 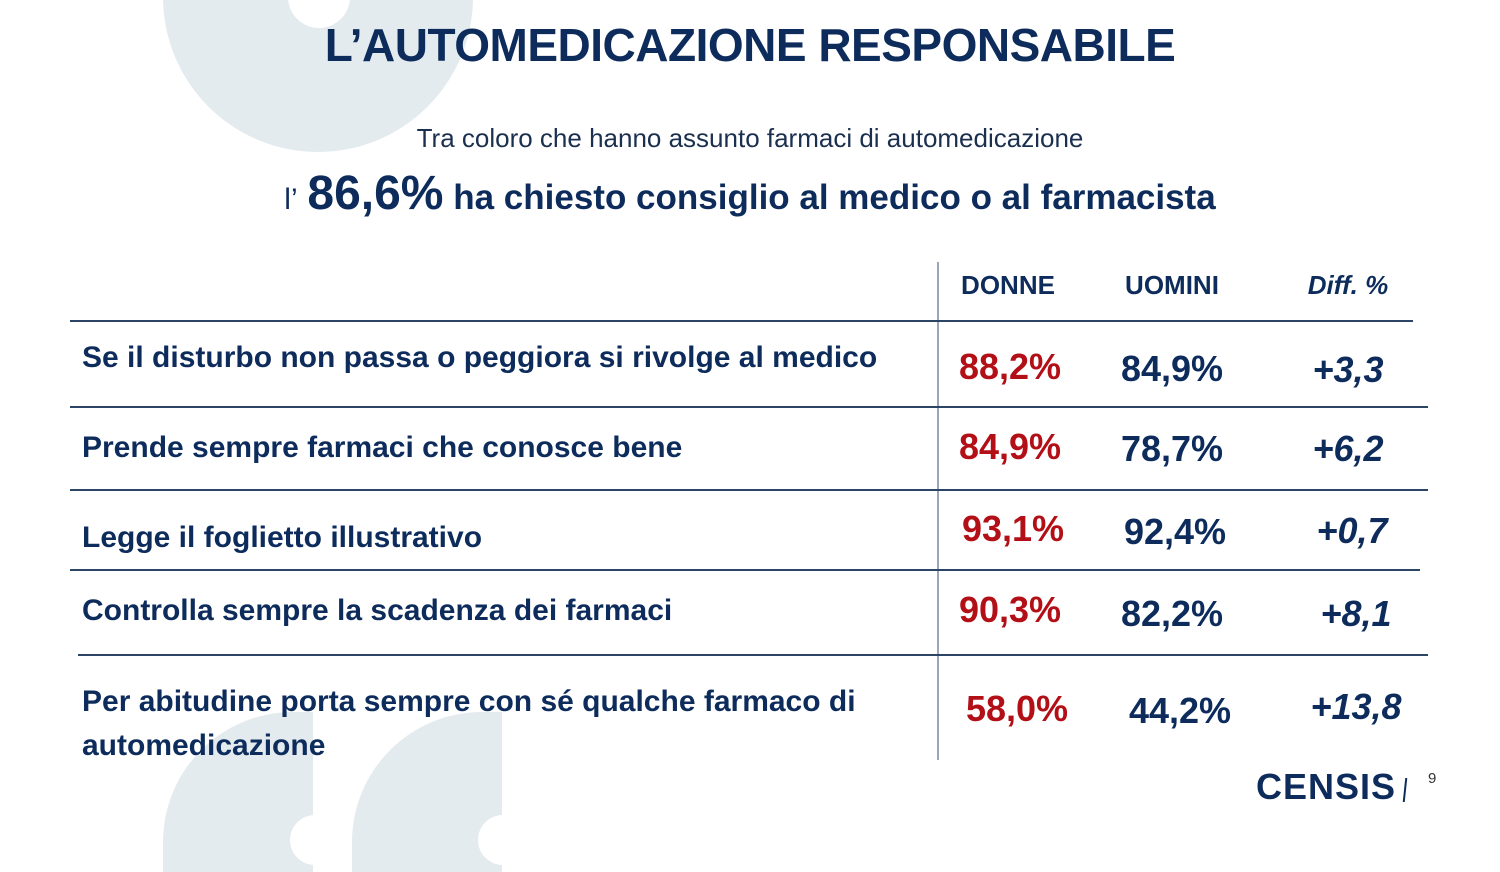 What do you see at coordinates (1180, 710) in the screenshot?
I see `table-cell-uomini: 44,2%` at bounding box center [1180, 710].